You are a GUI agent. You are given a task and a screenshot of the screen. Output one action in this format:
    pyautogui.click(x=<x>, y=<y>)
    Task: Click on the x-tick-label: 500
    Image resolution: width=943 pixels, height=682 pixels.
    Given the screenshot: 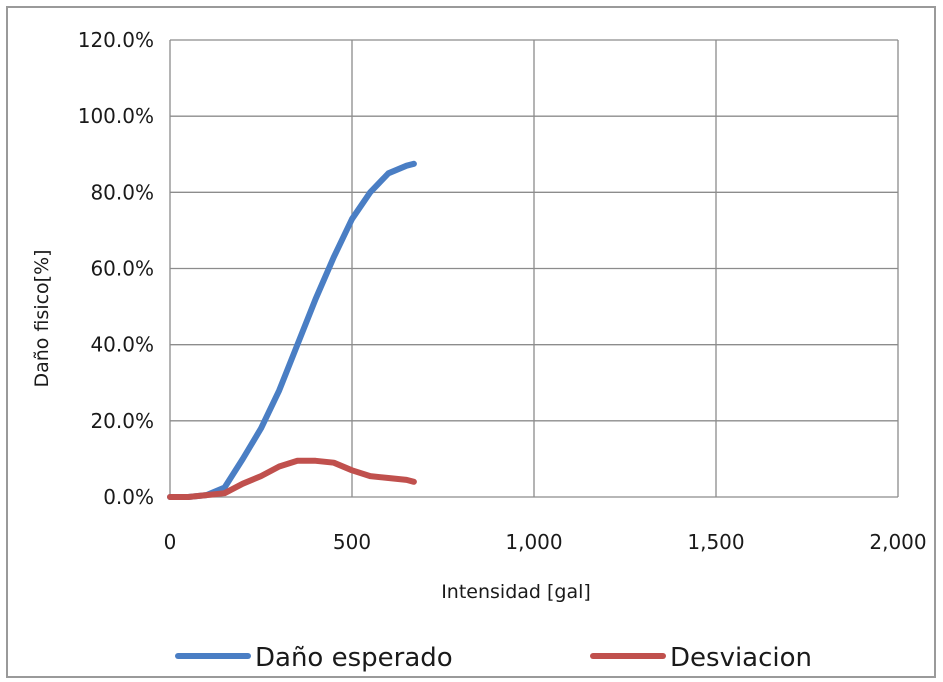 What is the action you would take?
    pyautogui.click(x=352, y=542)
    